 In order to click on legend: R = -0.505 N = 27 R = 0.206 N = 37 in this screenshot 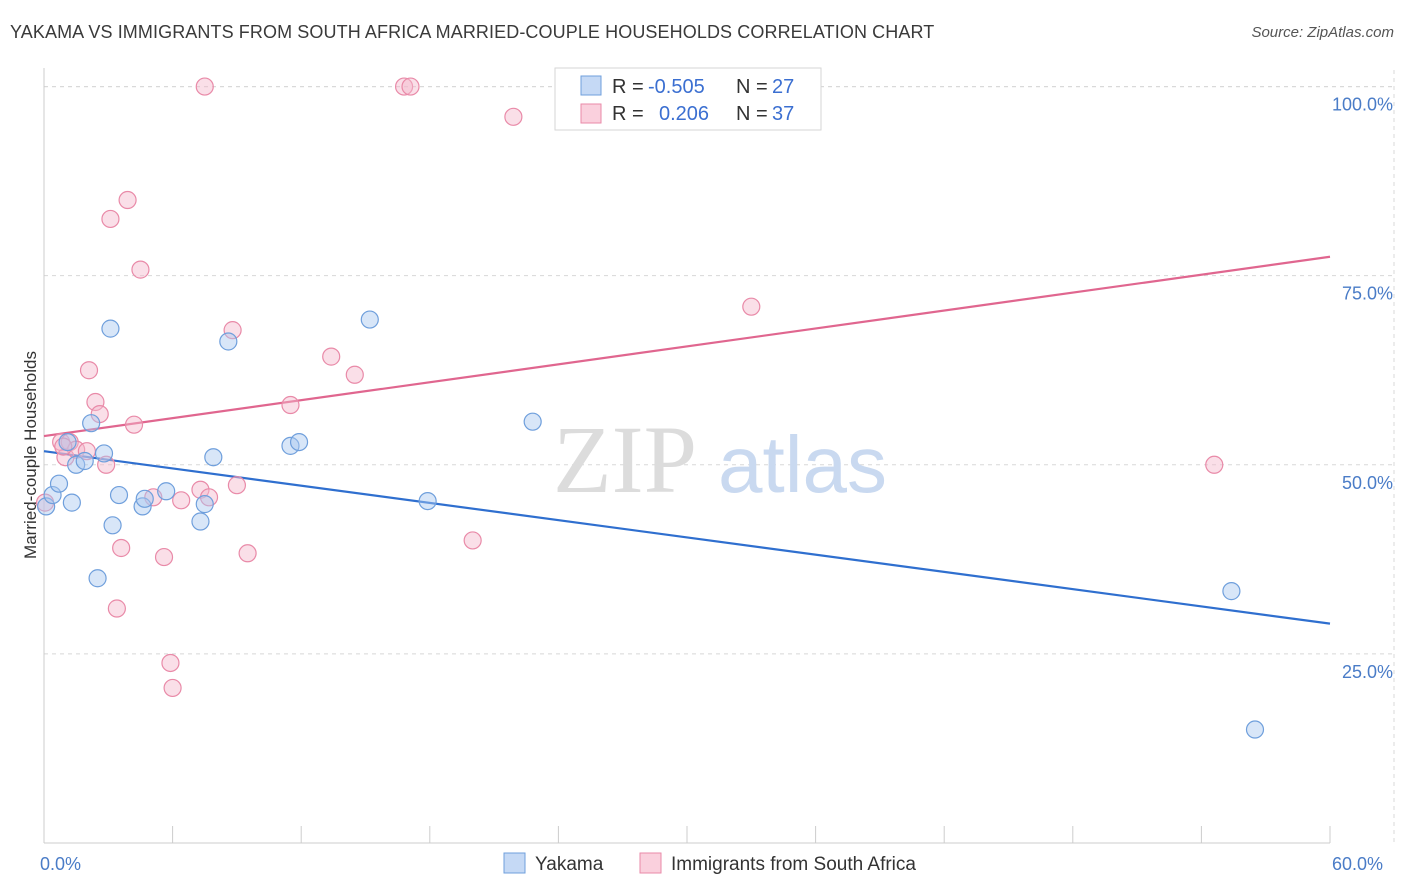, I will do `click(688, 99)`.